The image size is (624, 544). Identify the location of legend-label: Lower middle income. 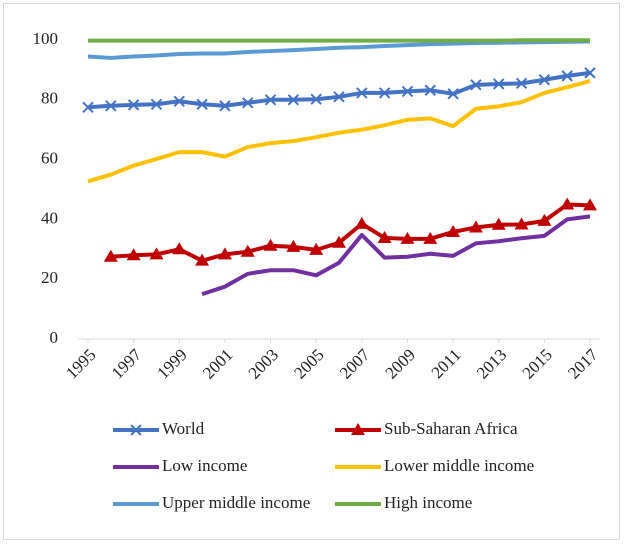
(459, 465).